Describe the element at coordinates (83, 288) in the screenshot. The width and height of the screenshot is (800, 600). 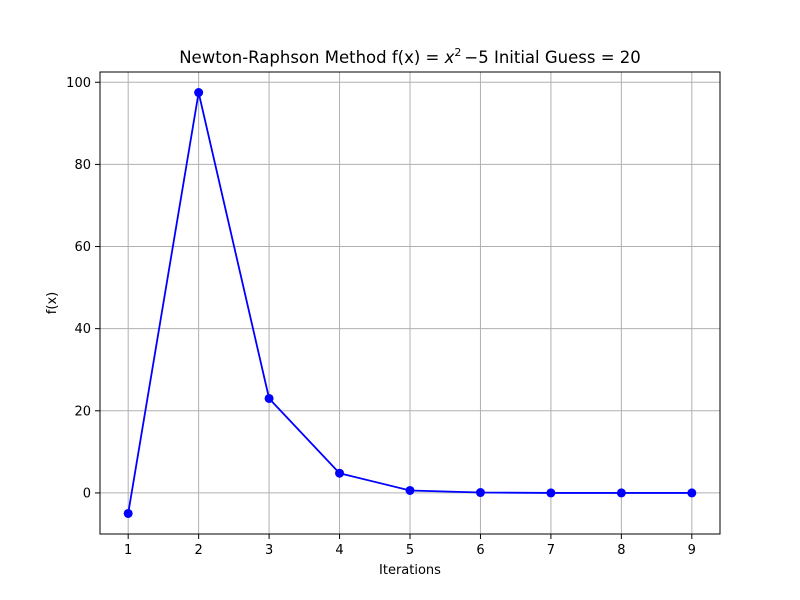
I see `y-axis: 0 20 40 60 80 100` at that location.